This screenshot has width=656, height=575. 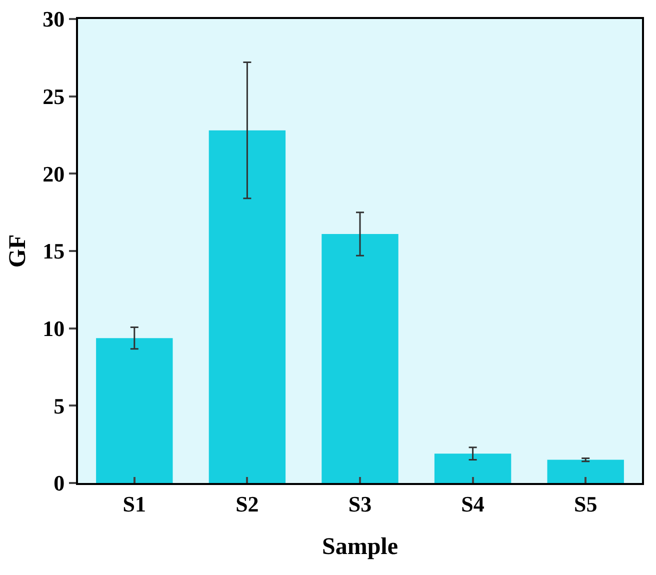 I want to click on y-axis-title: GF, so click(x=18, y=251).